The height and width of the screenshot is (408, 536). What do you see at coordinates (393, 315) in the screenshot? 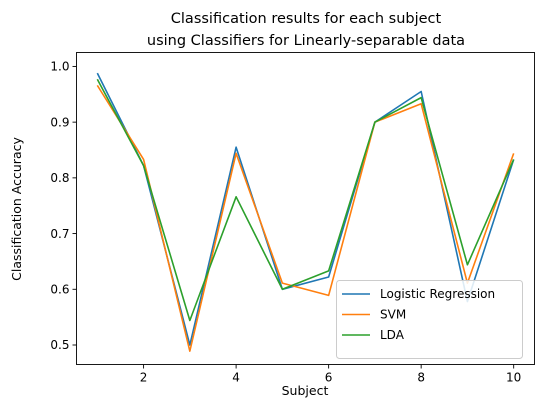
I see `legend-label-svm: SVM` at bounding box center [393, 315].